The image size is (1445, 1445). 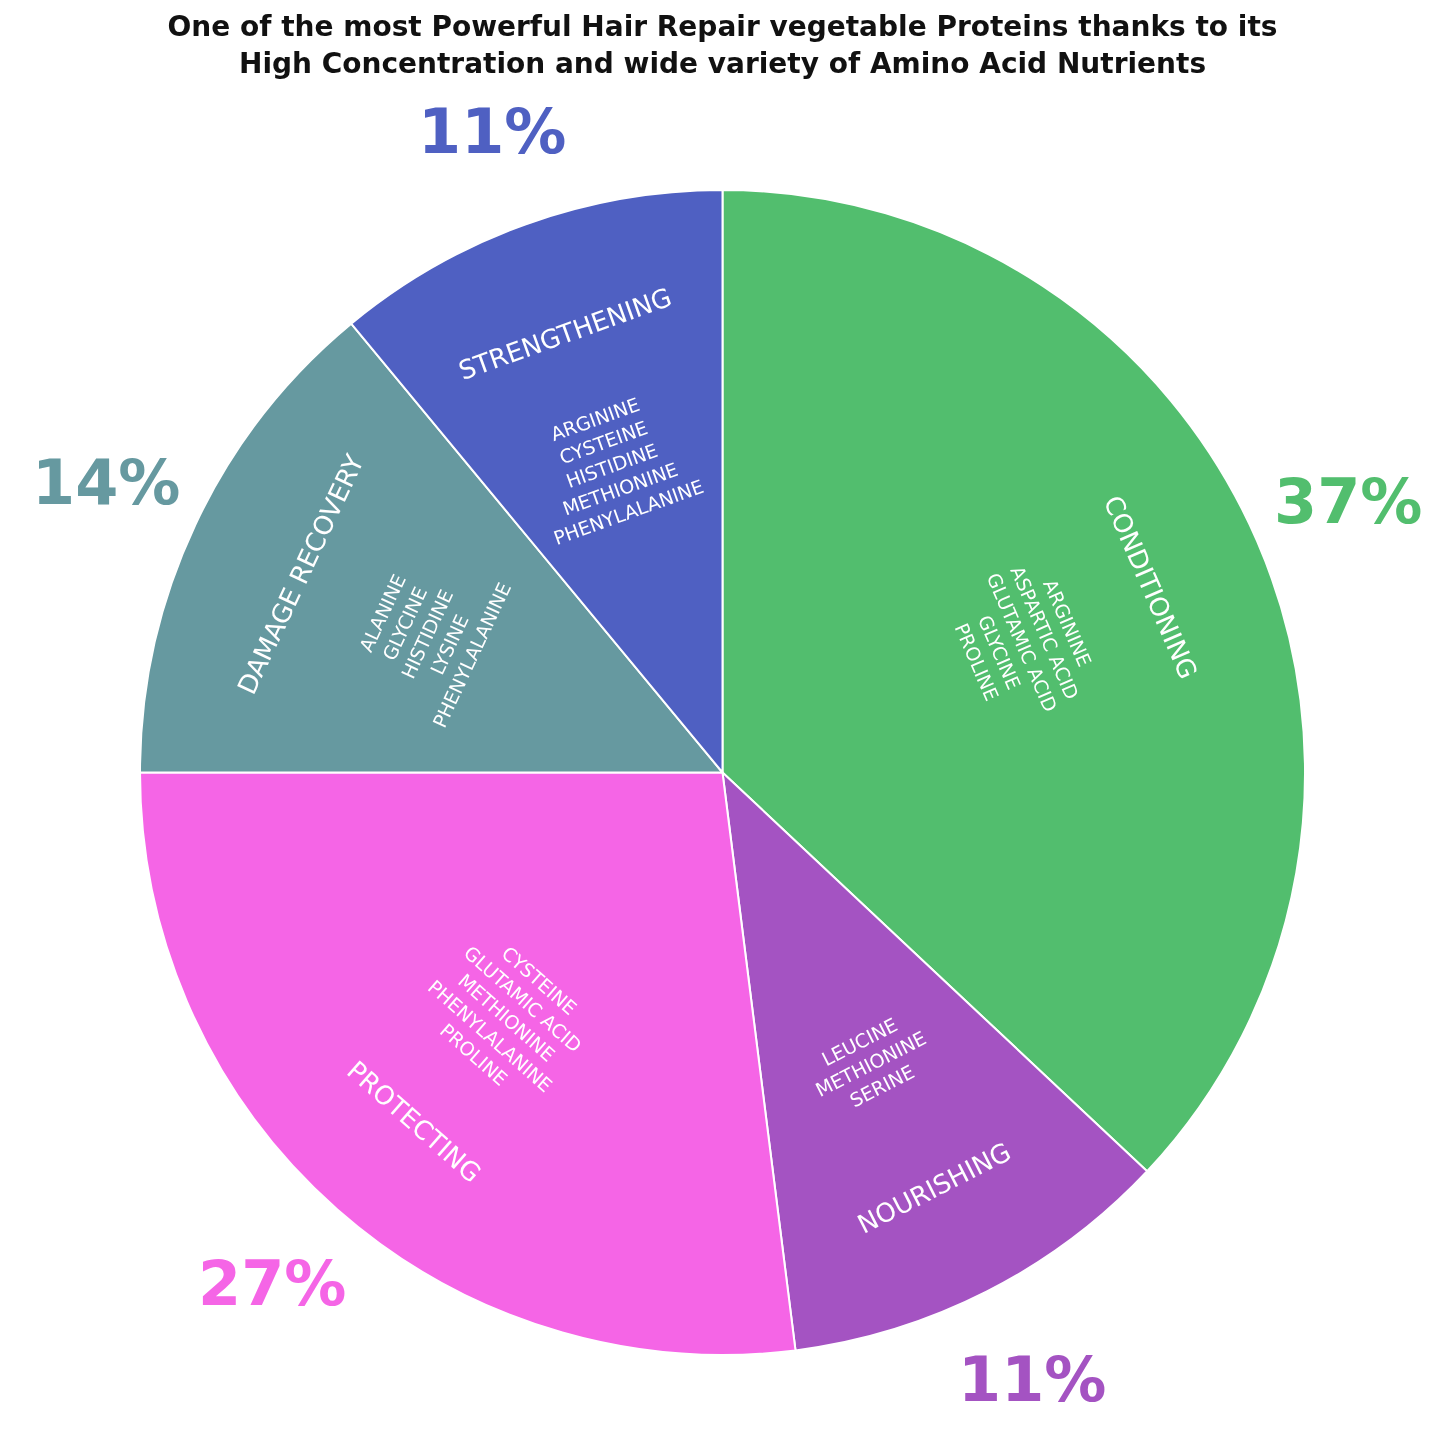 What do you see at coordinates (272, 1283) in the screenshot?
I see `data-label: 27%` at bounding box center [272, 1283].